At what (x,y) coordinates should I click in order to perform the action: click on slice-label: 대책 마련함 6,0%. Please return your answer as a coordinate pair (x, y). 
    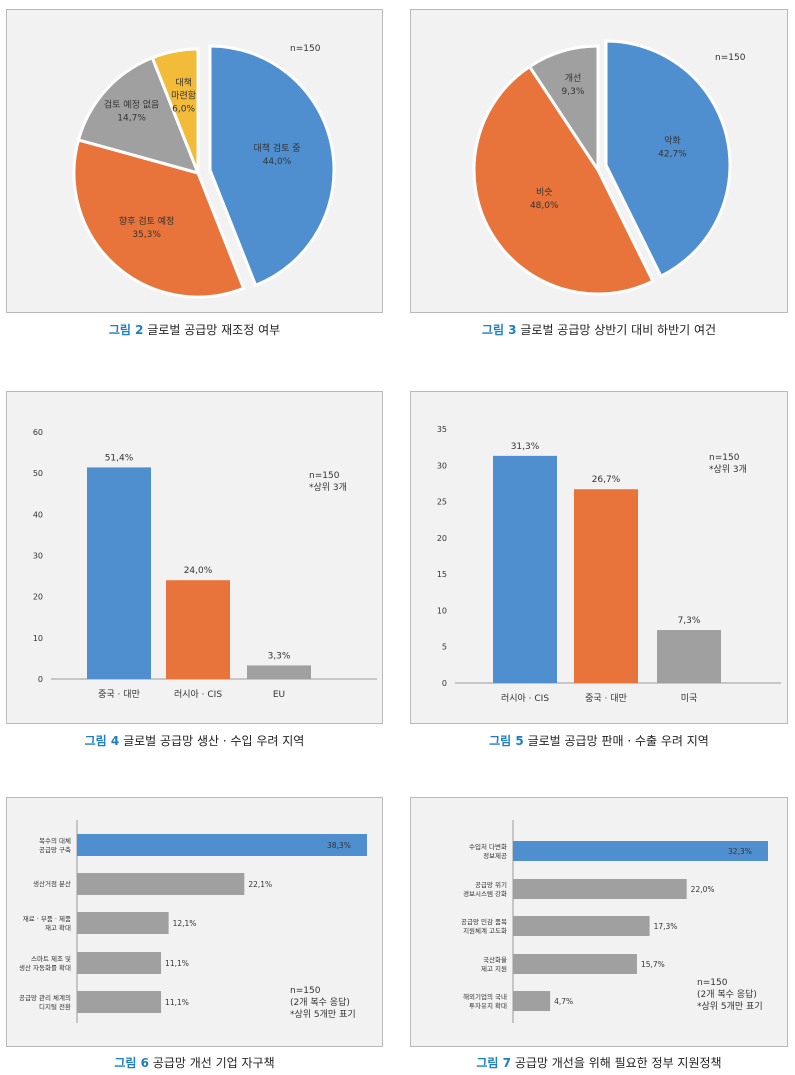
    Looking at the image, I should click on (183, 95).